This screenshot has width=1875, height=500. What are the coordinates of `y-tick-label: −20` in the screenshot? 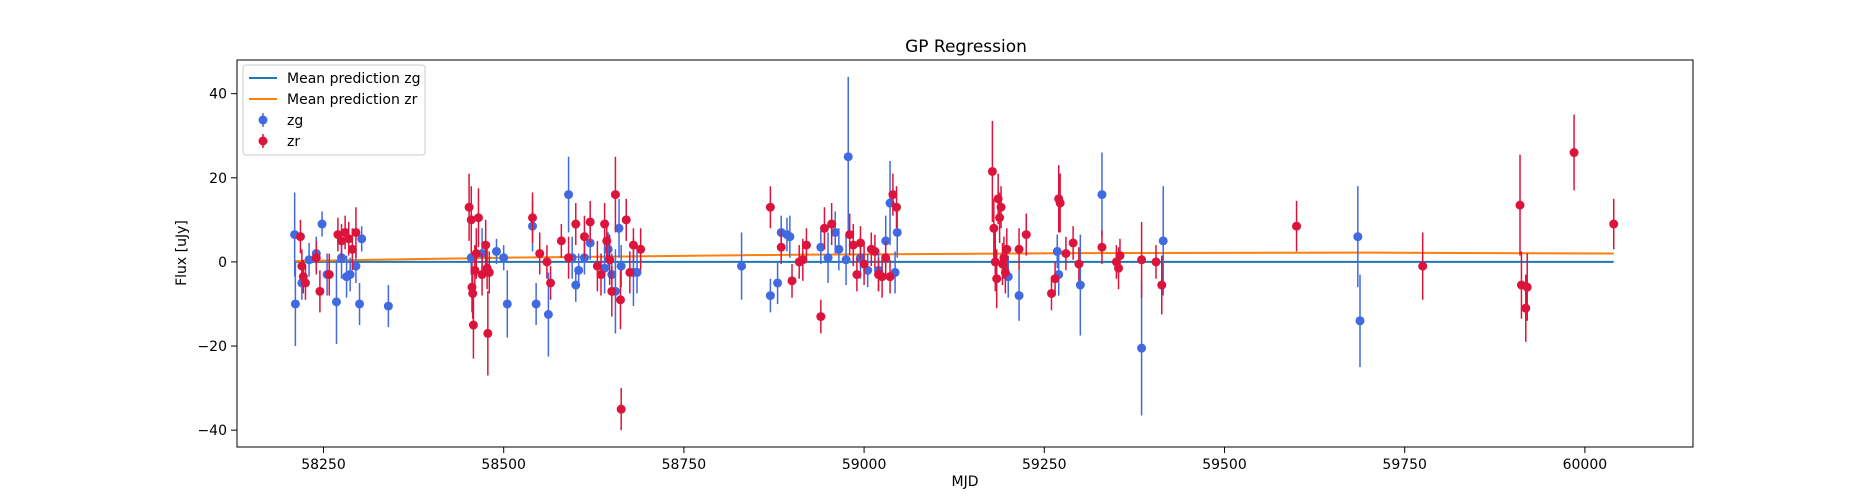 It's located at (212, 347).